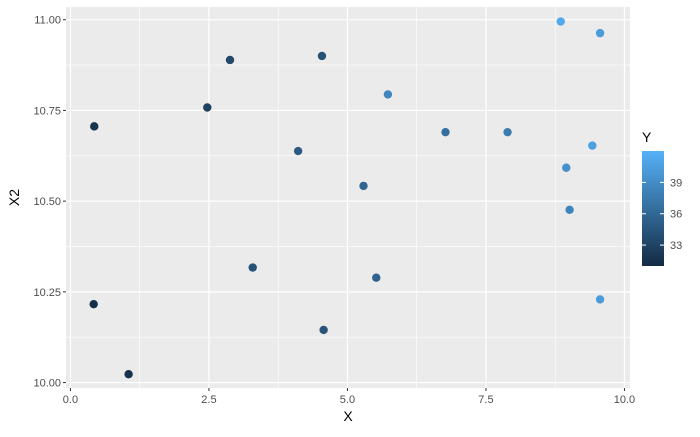 This screenshot has height=437, width=700. I want to click on y-axis: 10.00 10.25 10.50 10.75 11.00, so click(49, 202).